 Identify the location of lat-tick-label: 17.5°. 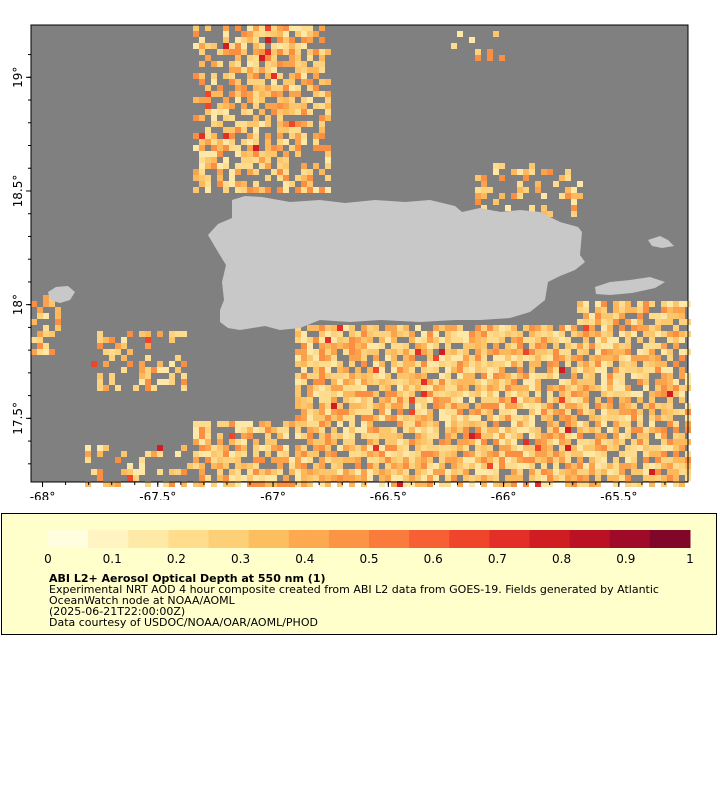
(18, 418).